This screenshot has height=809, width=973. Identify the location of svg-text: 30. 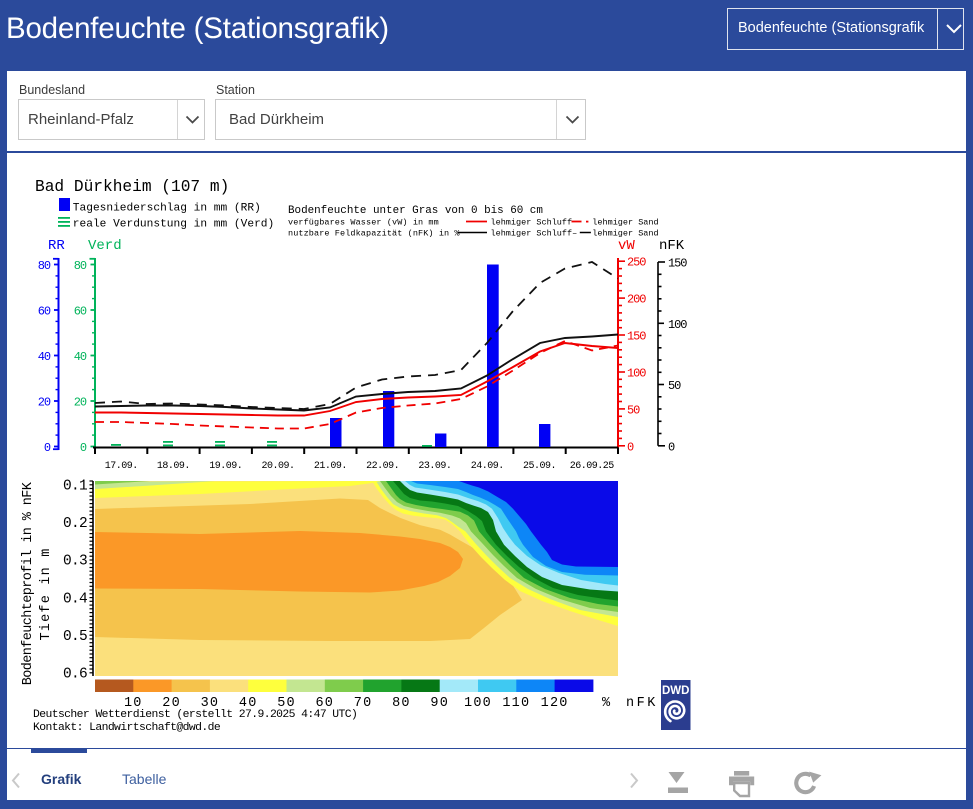
(210, 703).